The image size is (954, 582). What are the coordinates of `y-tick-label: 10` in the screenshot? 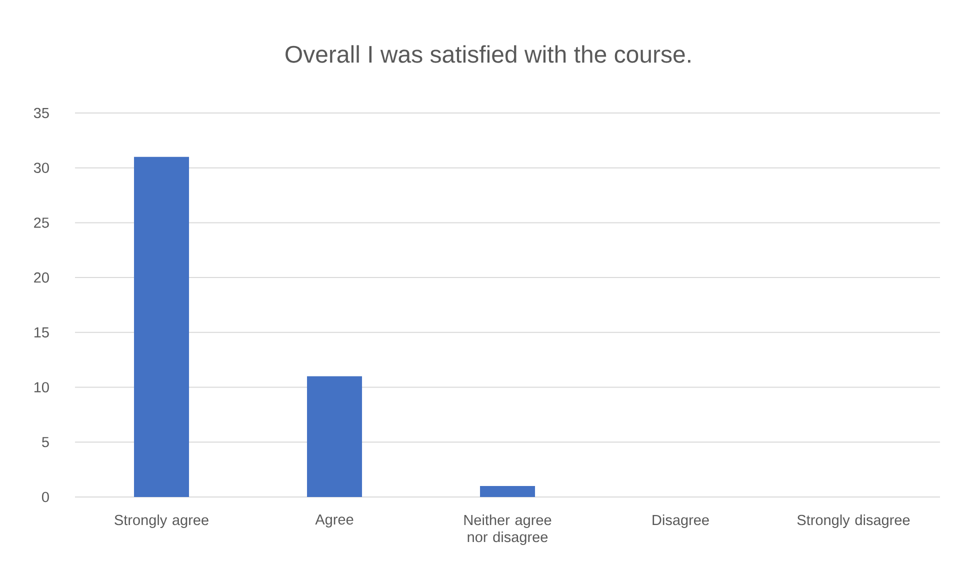 It's located at (41, 387).